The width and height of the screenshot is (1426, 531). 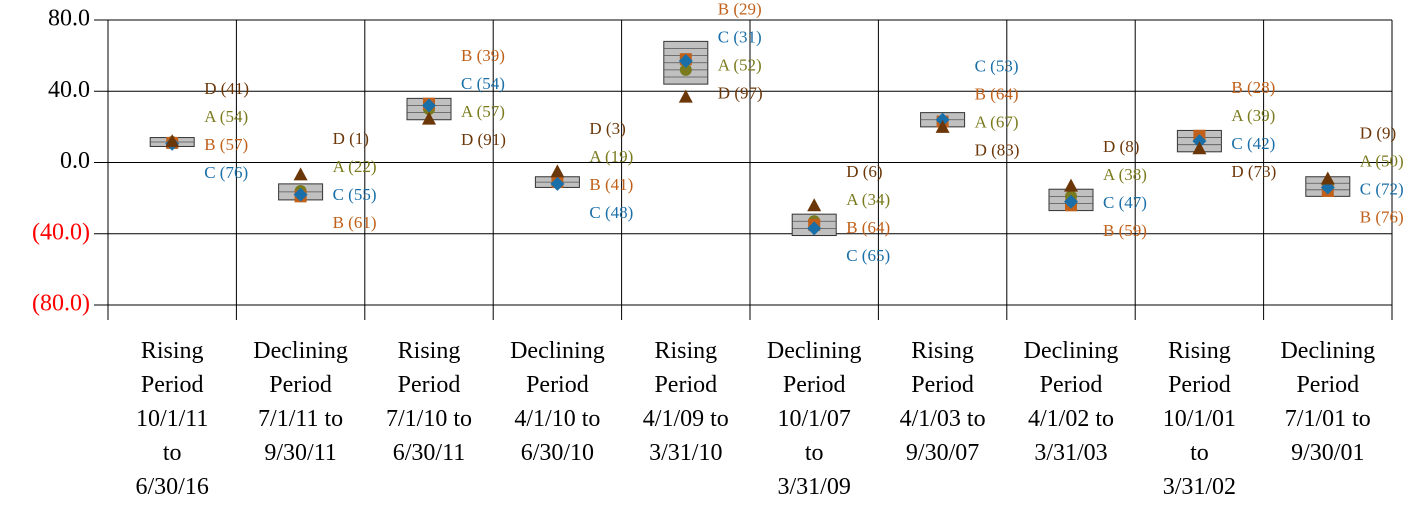 I want to click on annotation: B (61), so click(x=355, y=222).